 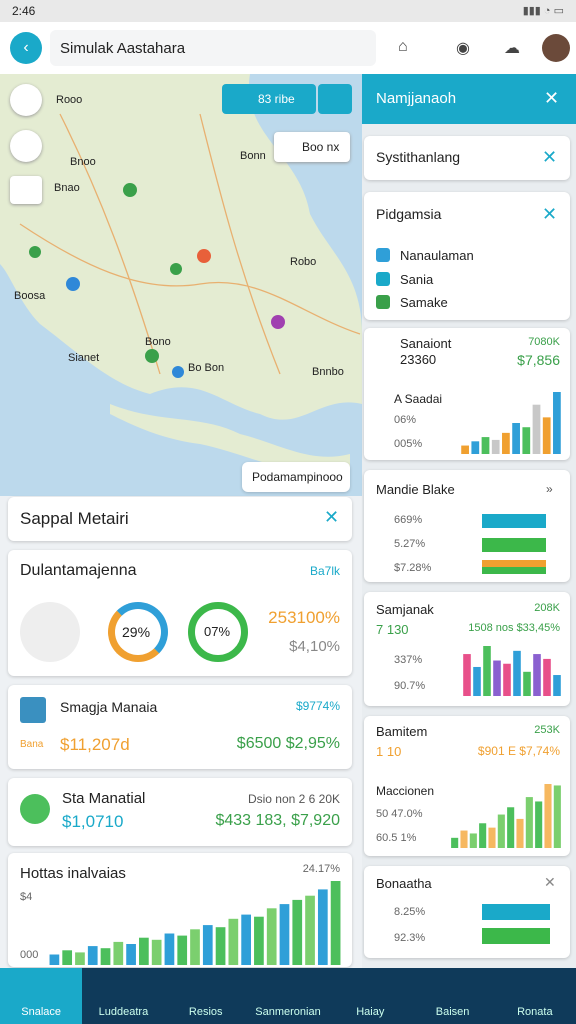 What do you see at coordinates (426, 343) in the screenshot?
I see `card-title: Sanaiont` at bounding box center [426, 343].